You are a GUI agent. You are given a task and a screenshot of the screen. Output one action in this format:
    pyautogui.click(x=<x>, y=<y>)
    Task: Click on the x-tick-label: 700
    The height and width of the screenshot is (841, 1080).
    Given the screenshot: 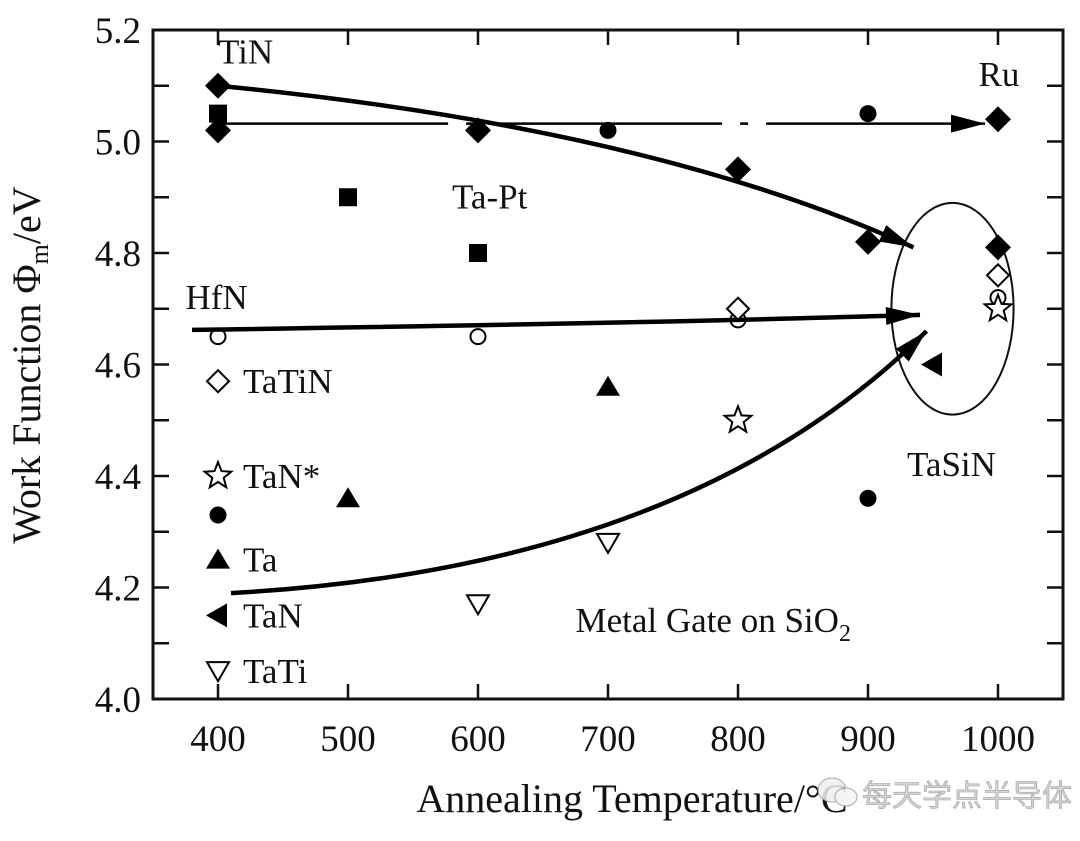 What is the action you would take?
    pyautogui.click(x=608, y=739)
    